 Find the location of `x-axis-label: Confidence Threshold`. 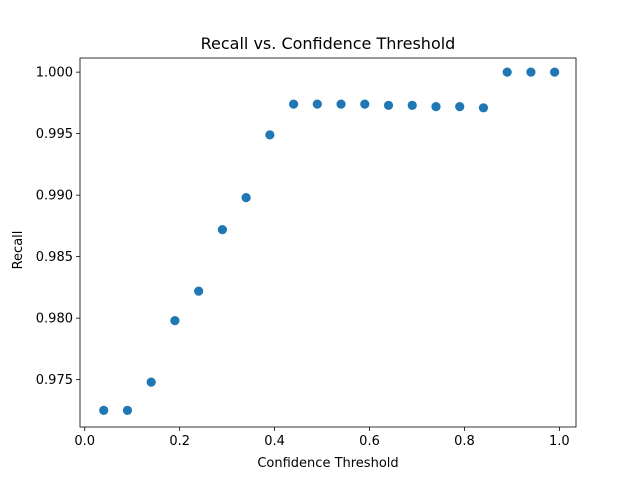

x-axis-label: Confidence Threshold is located at coordinates (327, 463).